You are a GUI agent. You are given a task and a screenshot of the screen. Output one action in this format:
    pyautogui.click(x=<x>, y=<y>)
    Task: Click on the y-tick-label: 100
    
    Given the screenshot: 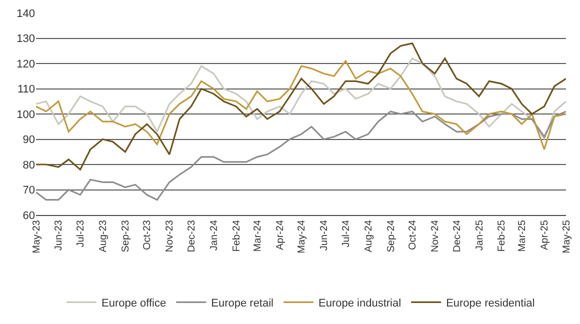 What is the action you would take?
    pyautogui.click(x=25, y=114)
    